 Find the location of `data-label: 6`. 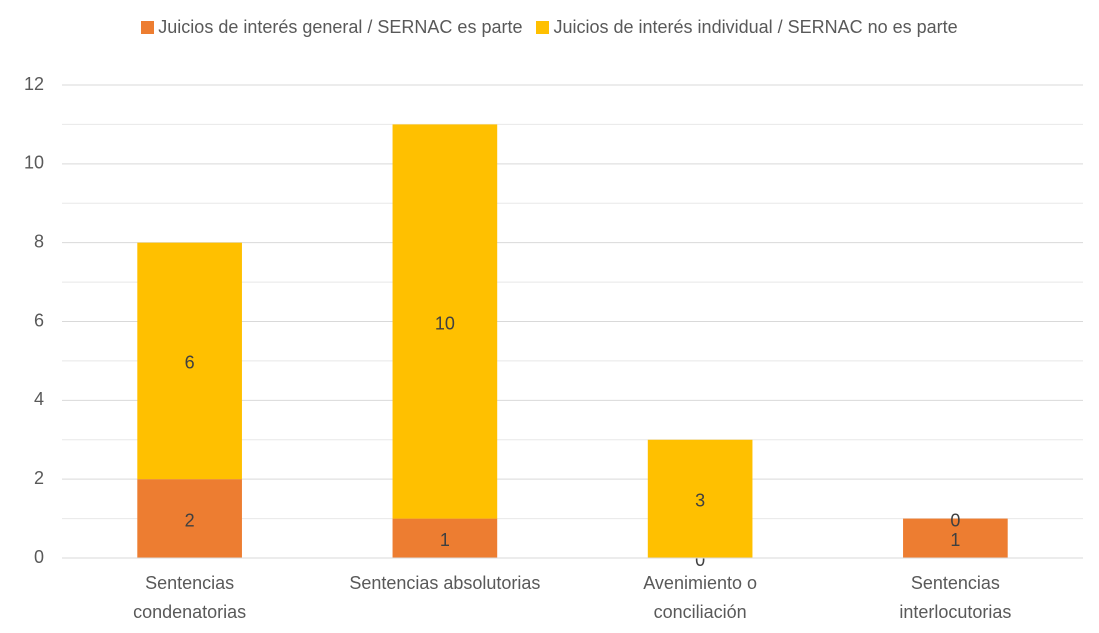

data-label: 6 is located at coordinates (190, 363).